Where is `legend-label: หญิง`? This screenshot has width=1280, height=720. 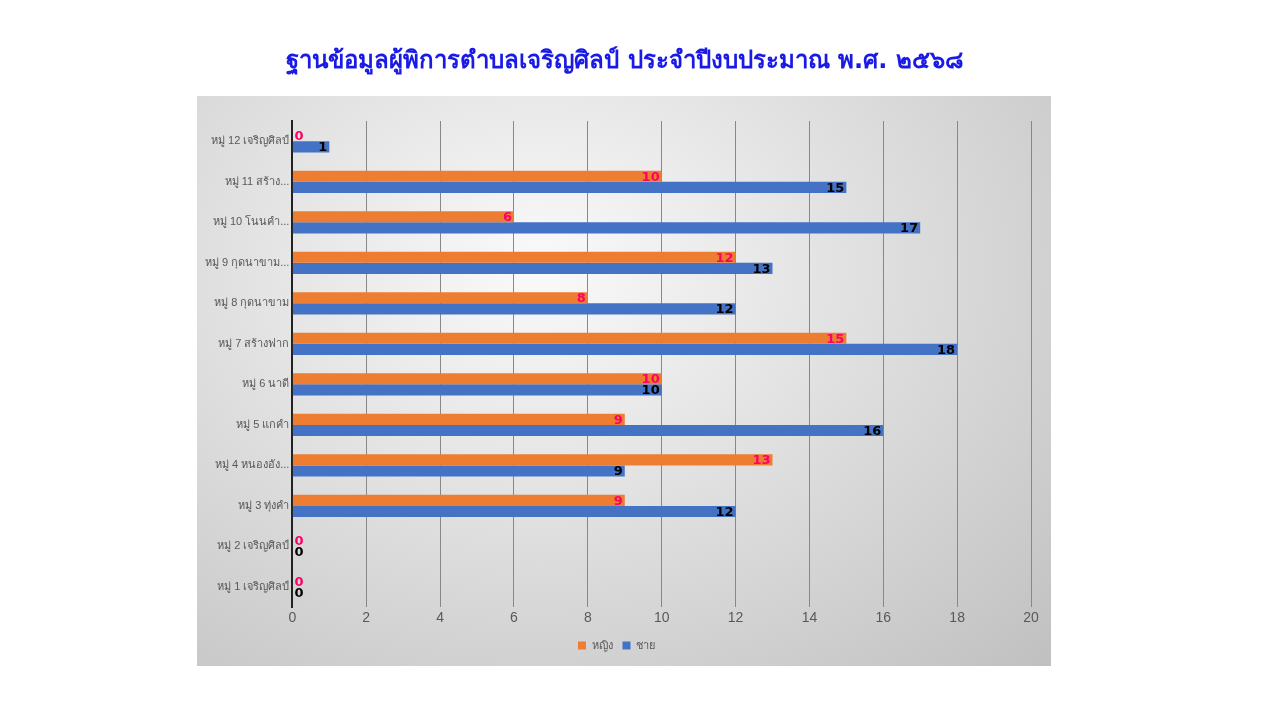
legend-label: หญิง is located at coordinates (602, 645).